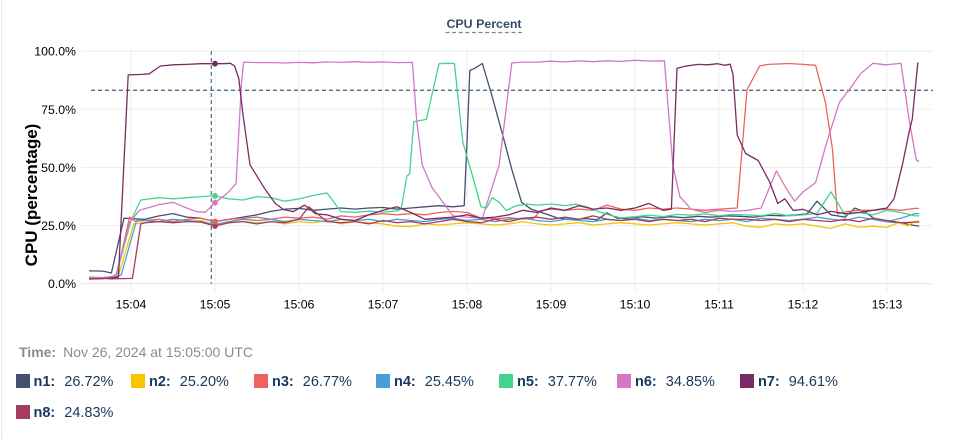 This screenshot has width=968, height=441. Describe the element at coordinates (803, 305) in the screenshot. I see `svg-text: 15:12` at that location.